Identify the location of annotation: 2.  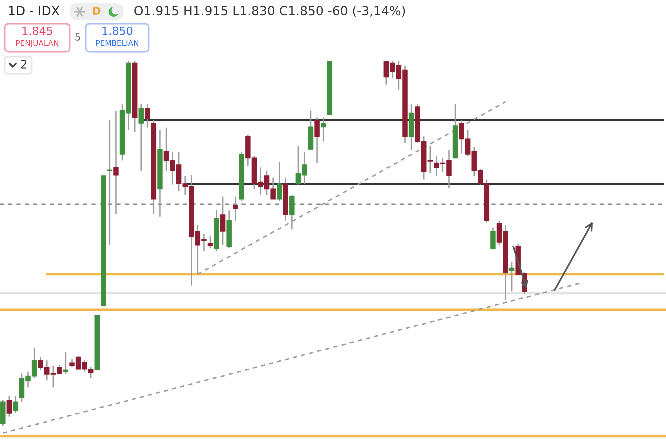
(24, 64).